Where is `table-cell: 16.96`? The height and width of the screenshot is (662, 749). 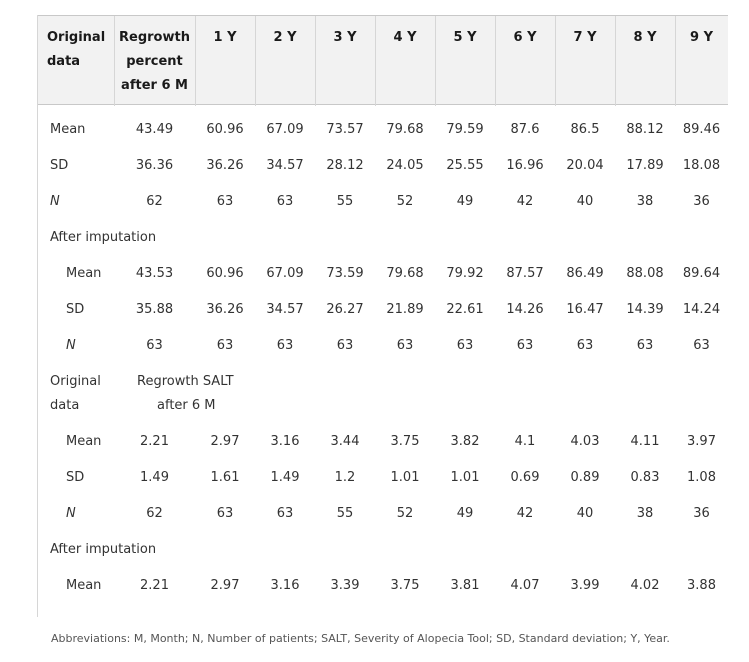 table-cell: 16.96 is located at coordinates (525, 165).